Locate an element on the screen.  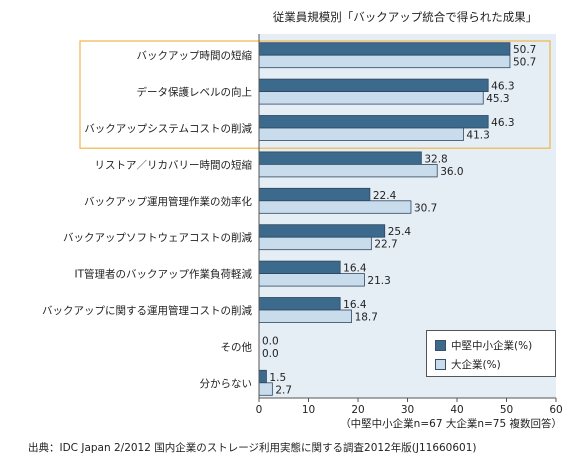
legend: 中堅中小企業(%) 大企業(%) is located at coordinates (491, 353).